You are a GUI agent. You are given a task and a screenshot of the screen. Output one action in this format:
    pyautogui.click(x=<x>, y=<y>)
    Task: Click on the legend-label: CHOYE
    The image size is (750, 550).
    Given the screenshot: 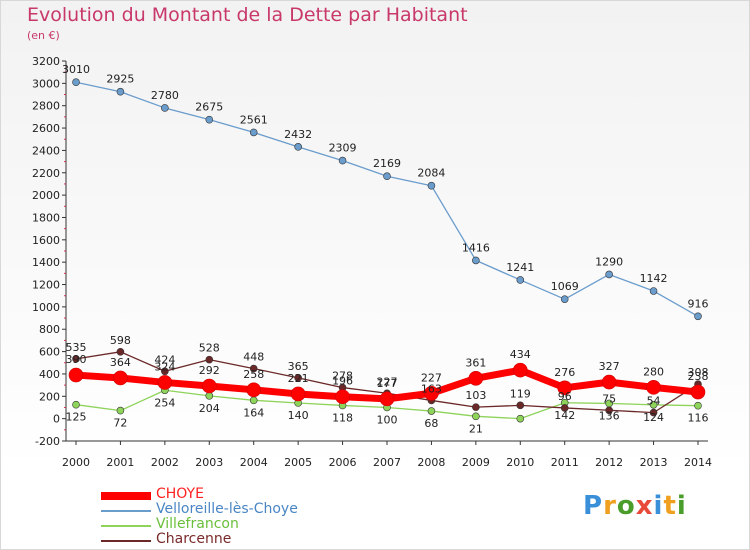 What is the action you would take?
    pyautogui.click(x=180, y=494)
    